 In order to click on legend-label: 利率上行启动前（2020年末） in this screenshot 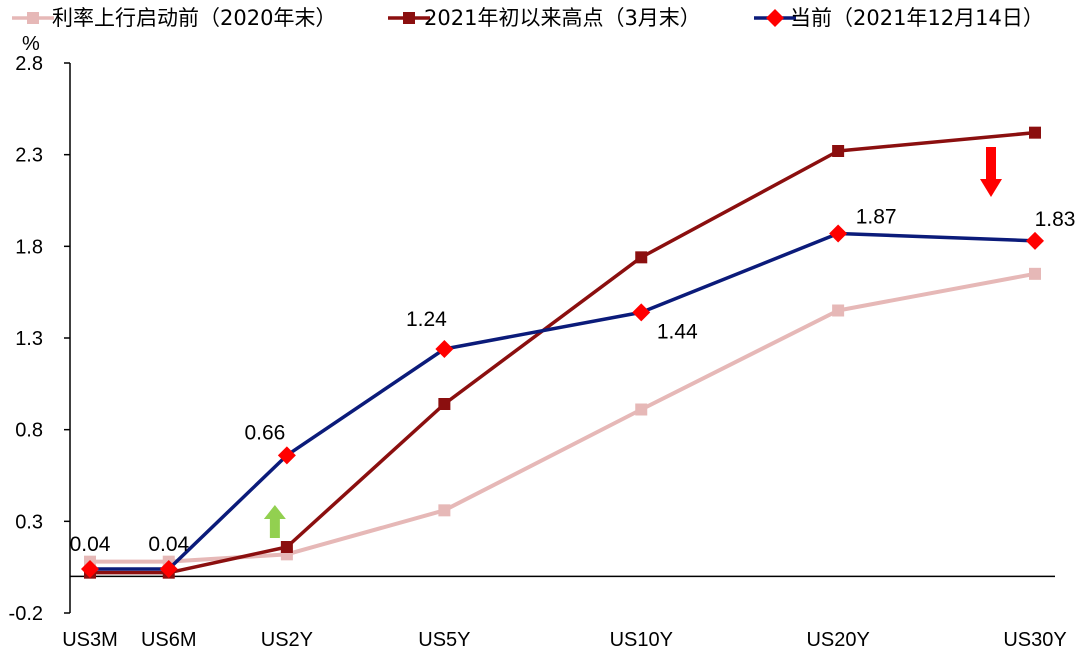, I will do `click(194, 18)`.